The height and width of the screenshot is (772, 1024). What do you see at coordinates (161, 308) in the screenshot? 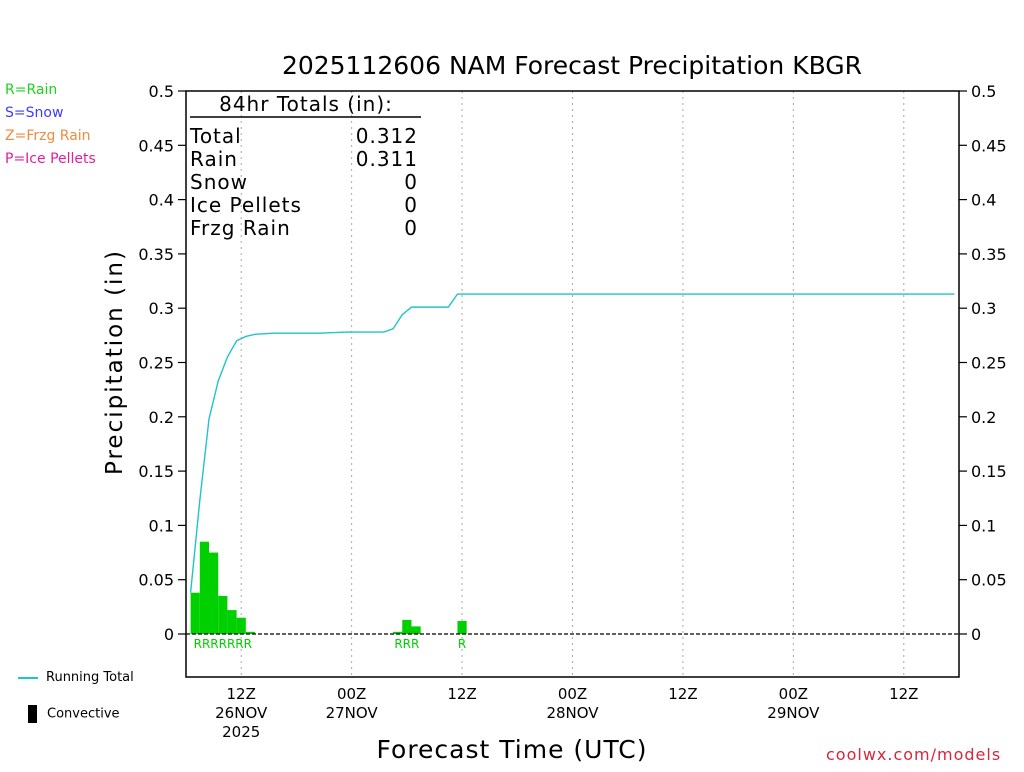
I see `y-tick-label-left-6: 0.3` at bounding box center [161, 308].